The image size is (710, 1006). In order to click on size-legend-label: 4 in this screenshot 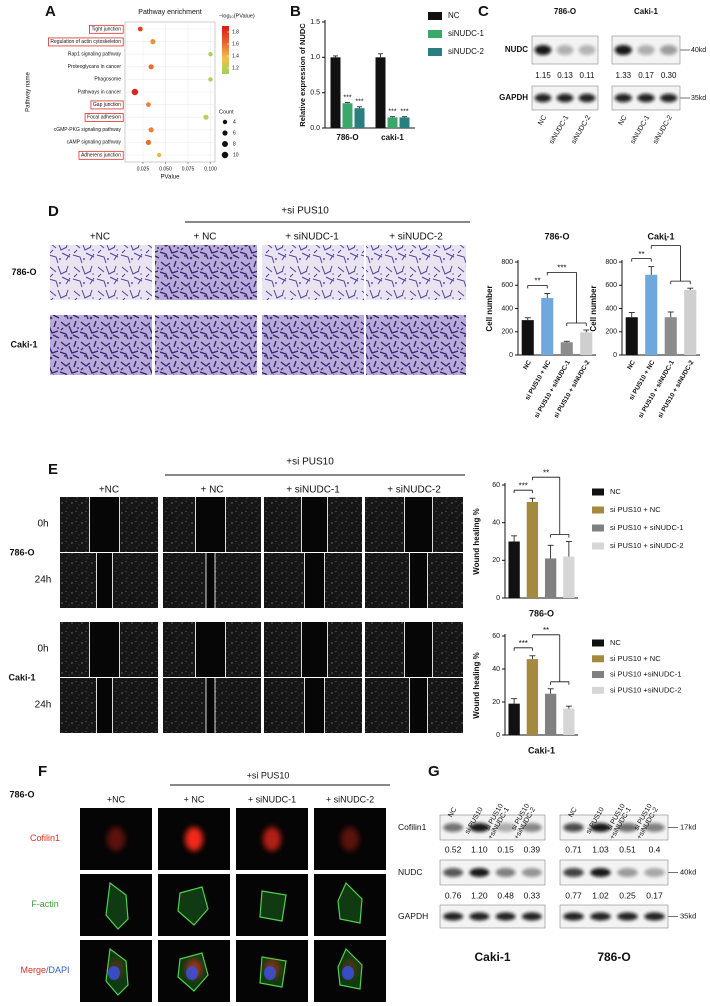, I will do `click(234, 122)`.